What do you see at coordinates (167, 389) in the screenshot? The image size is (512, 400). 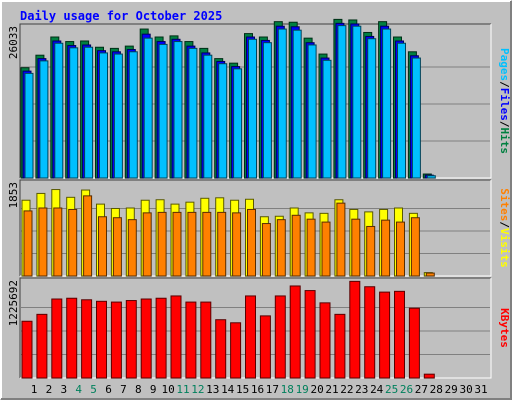 I see `x-tick-day-10: 10` at bounding box center [167, 389].